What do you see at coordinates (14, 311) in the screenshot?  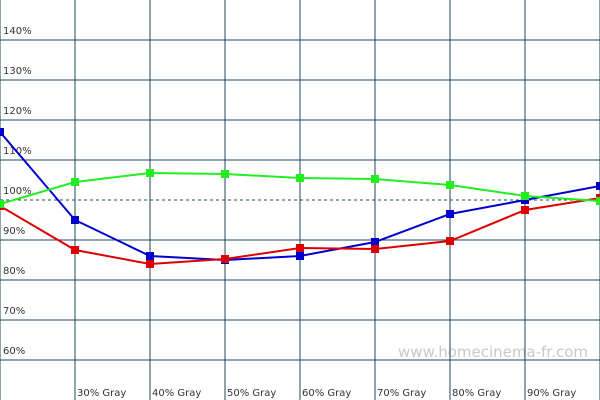 I see `y-tick-label: 70%` at bounding box center [14, 311].